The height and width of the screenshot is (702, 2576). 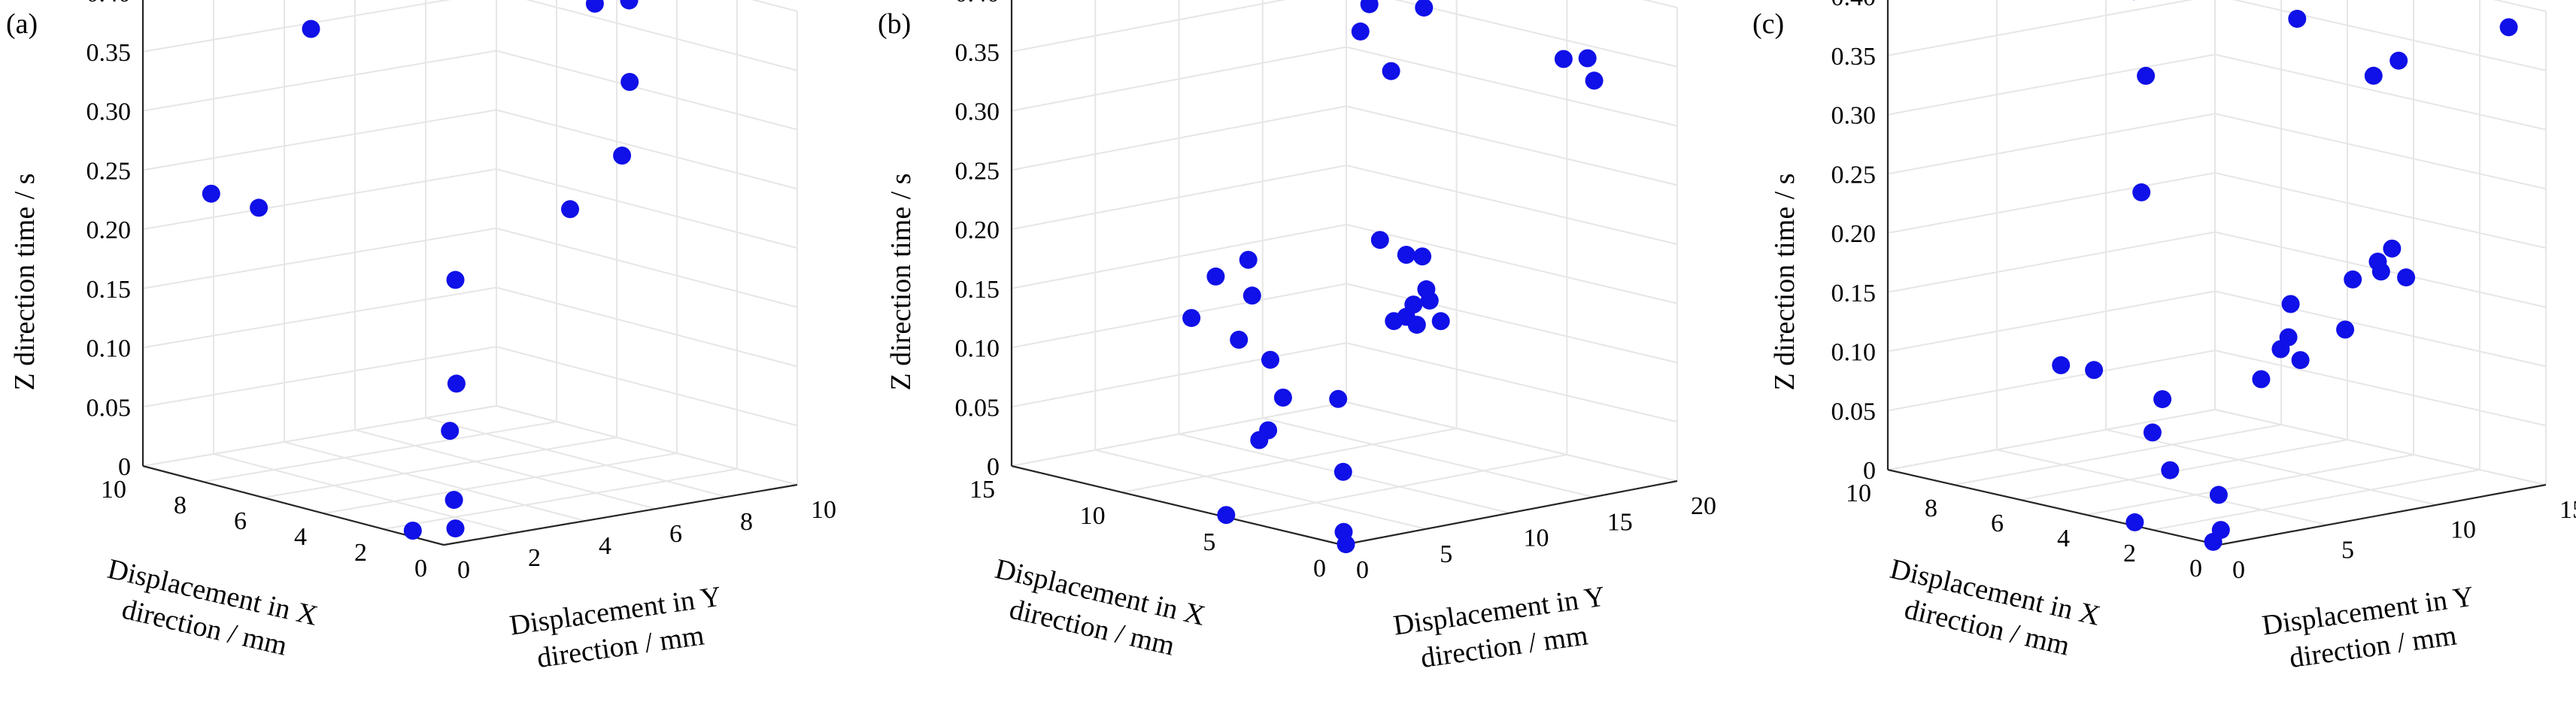 What do you see at coordinates (746, 522) in the screenshot?
I see `y-tick-label: 8` at bounding box center [746, 522].